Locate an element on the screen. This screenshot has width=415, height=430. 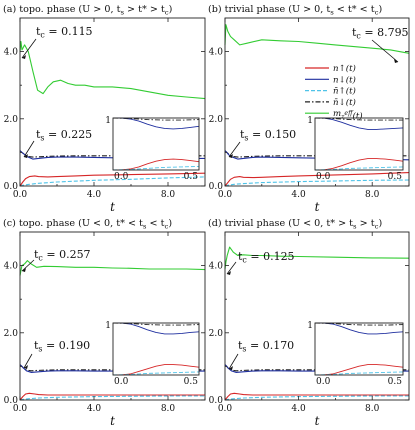
tc-annotation: tc = 0.125 is located at coordinates (266, 257).